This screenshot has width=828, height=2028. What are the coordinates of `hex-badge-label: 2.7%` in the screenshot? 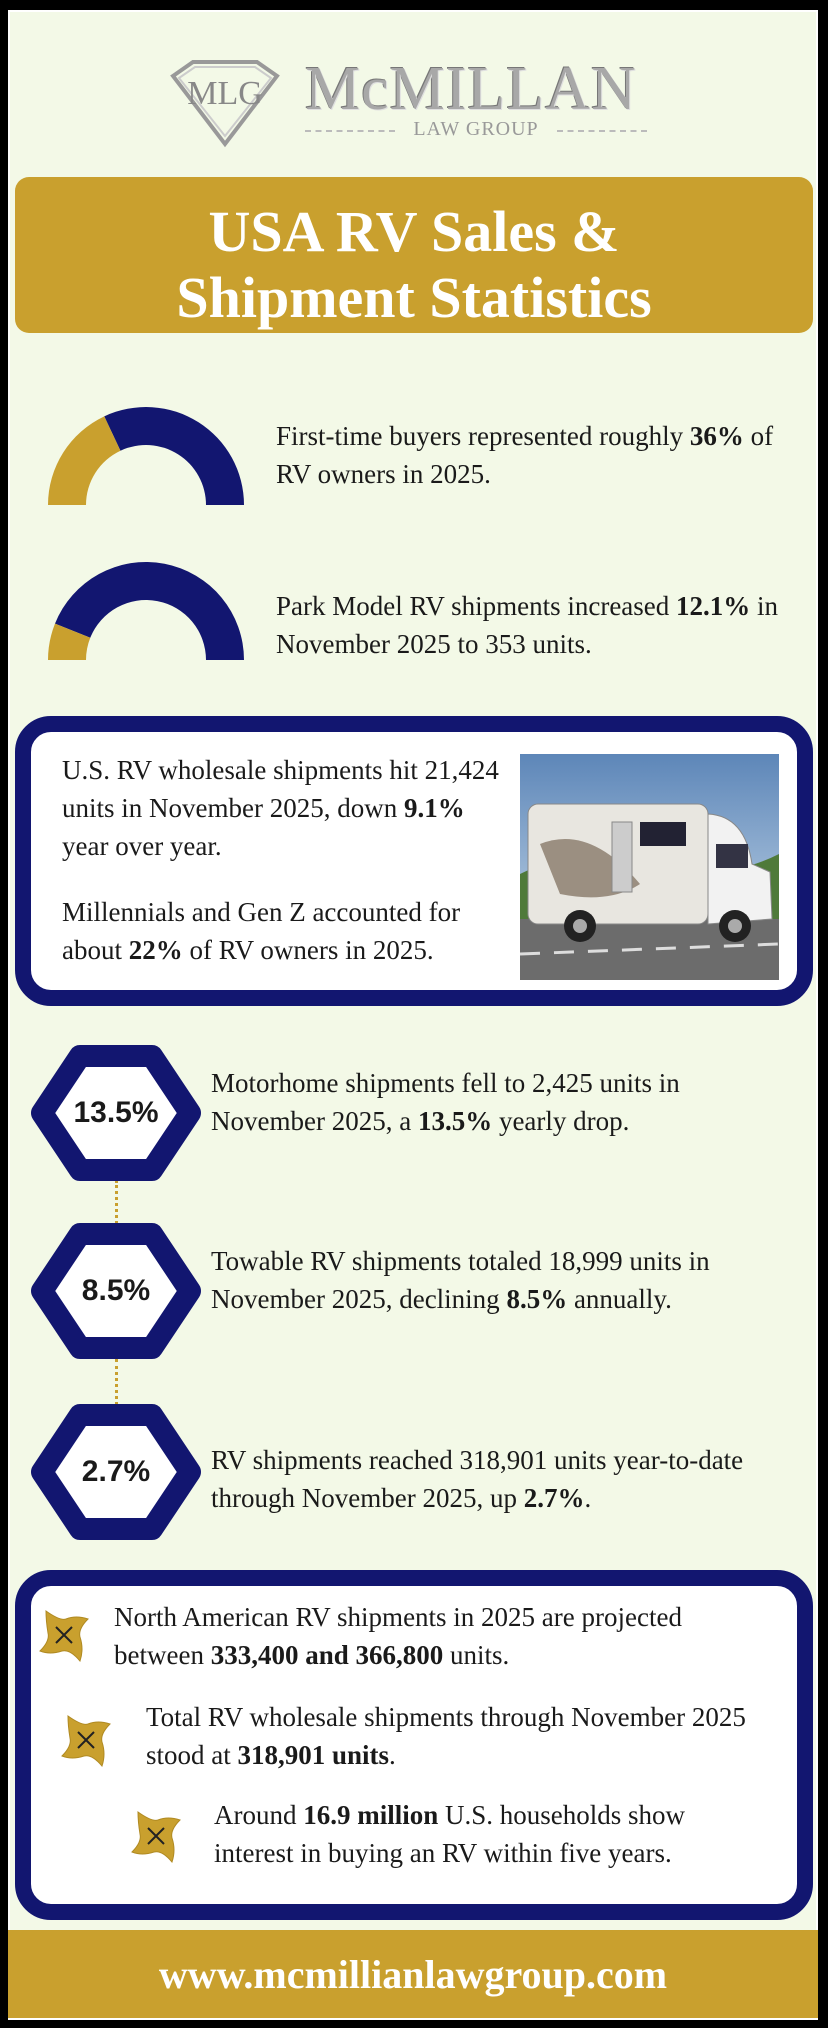 It's located at (116, 1471).